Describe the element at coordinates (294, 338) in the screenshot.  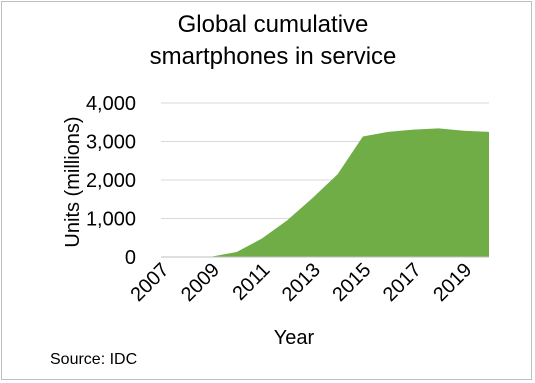
I see `x-axis-label: Year` at that location.